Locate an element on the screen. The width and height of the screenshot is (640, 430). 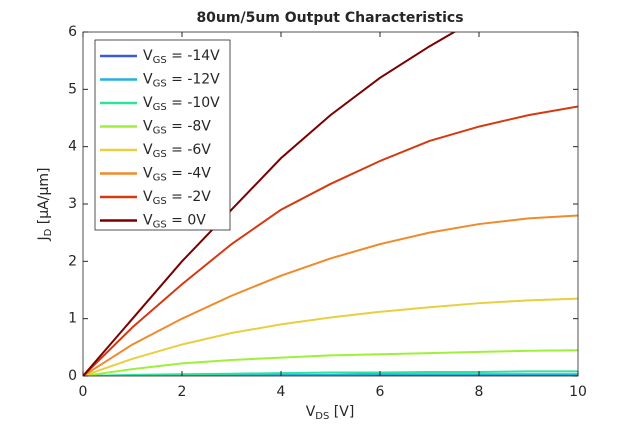
x-tick-label: 10 is located at coordinates (578, 392).